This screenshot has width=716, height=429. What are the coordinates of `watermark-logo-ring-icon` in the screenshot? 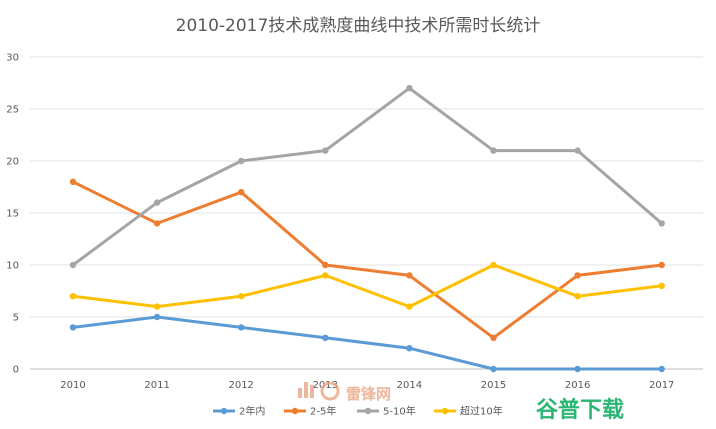 It's located at (330, 391).